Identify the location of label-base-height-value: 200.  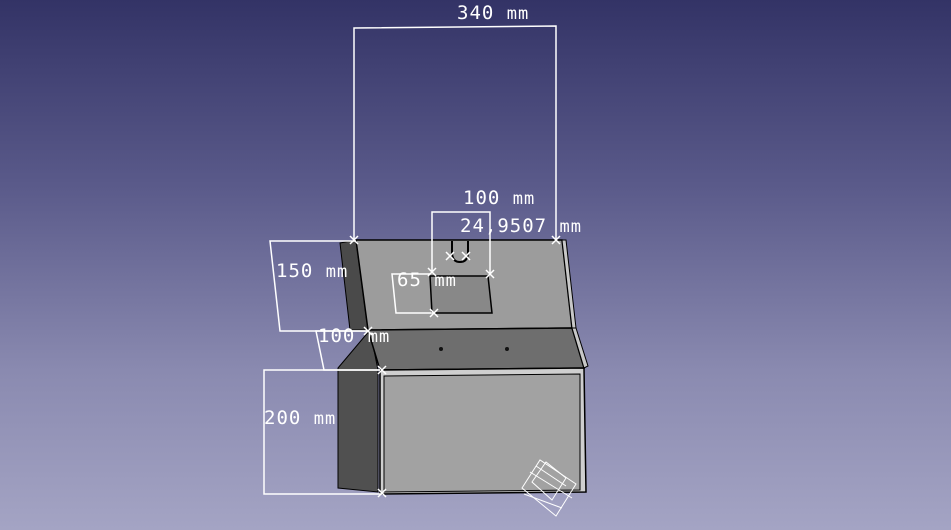
(283, 418).